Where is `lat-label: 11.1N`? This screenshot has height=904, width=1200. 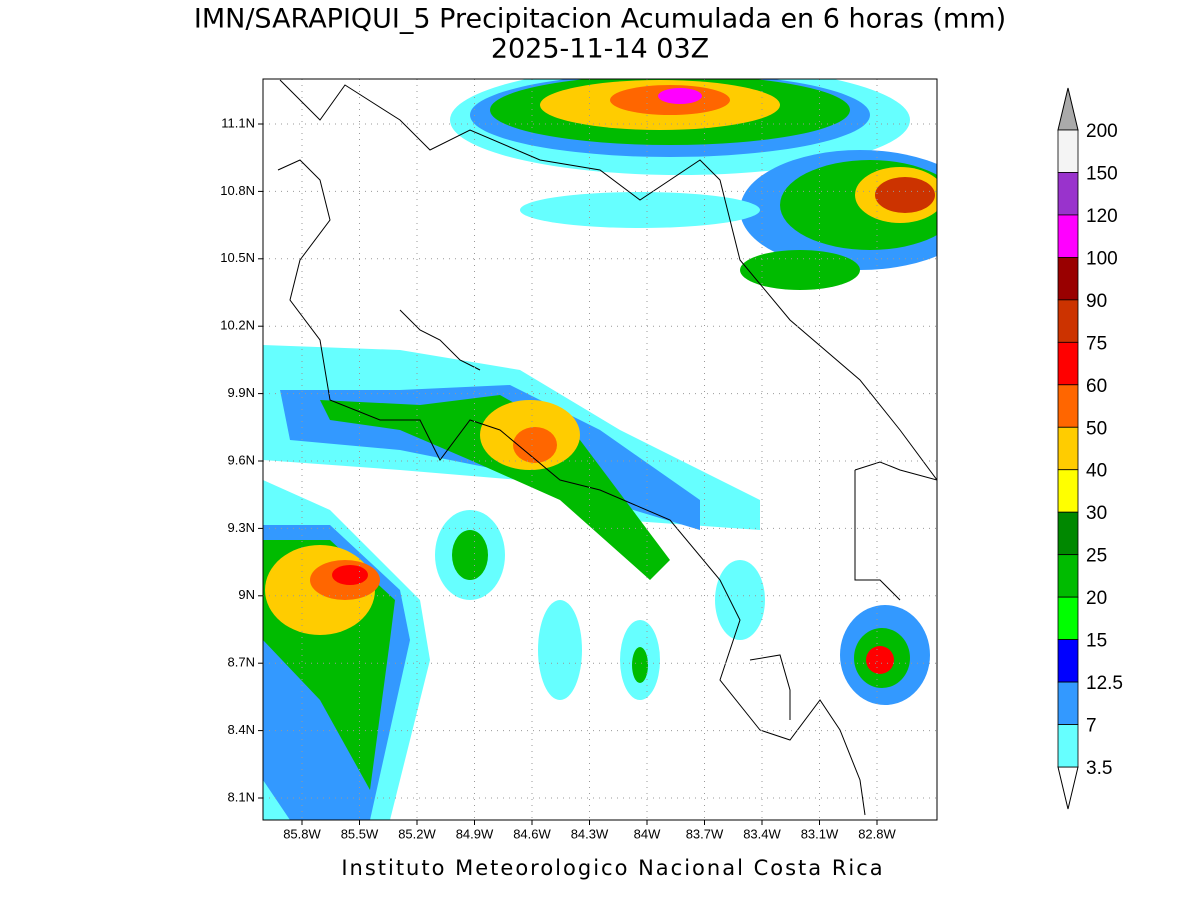
lat-label: 11.1N is located at coordinates (238, 122).